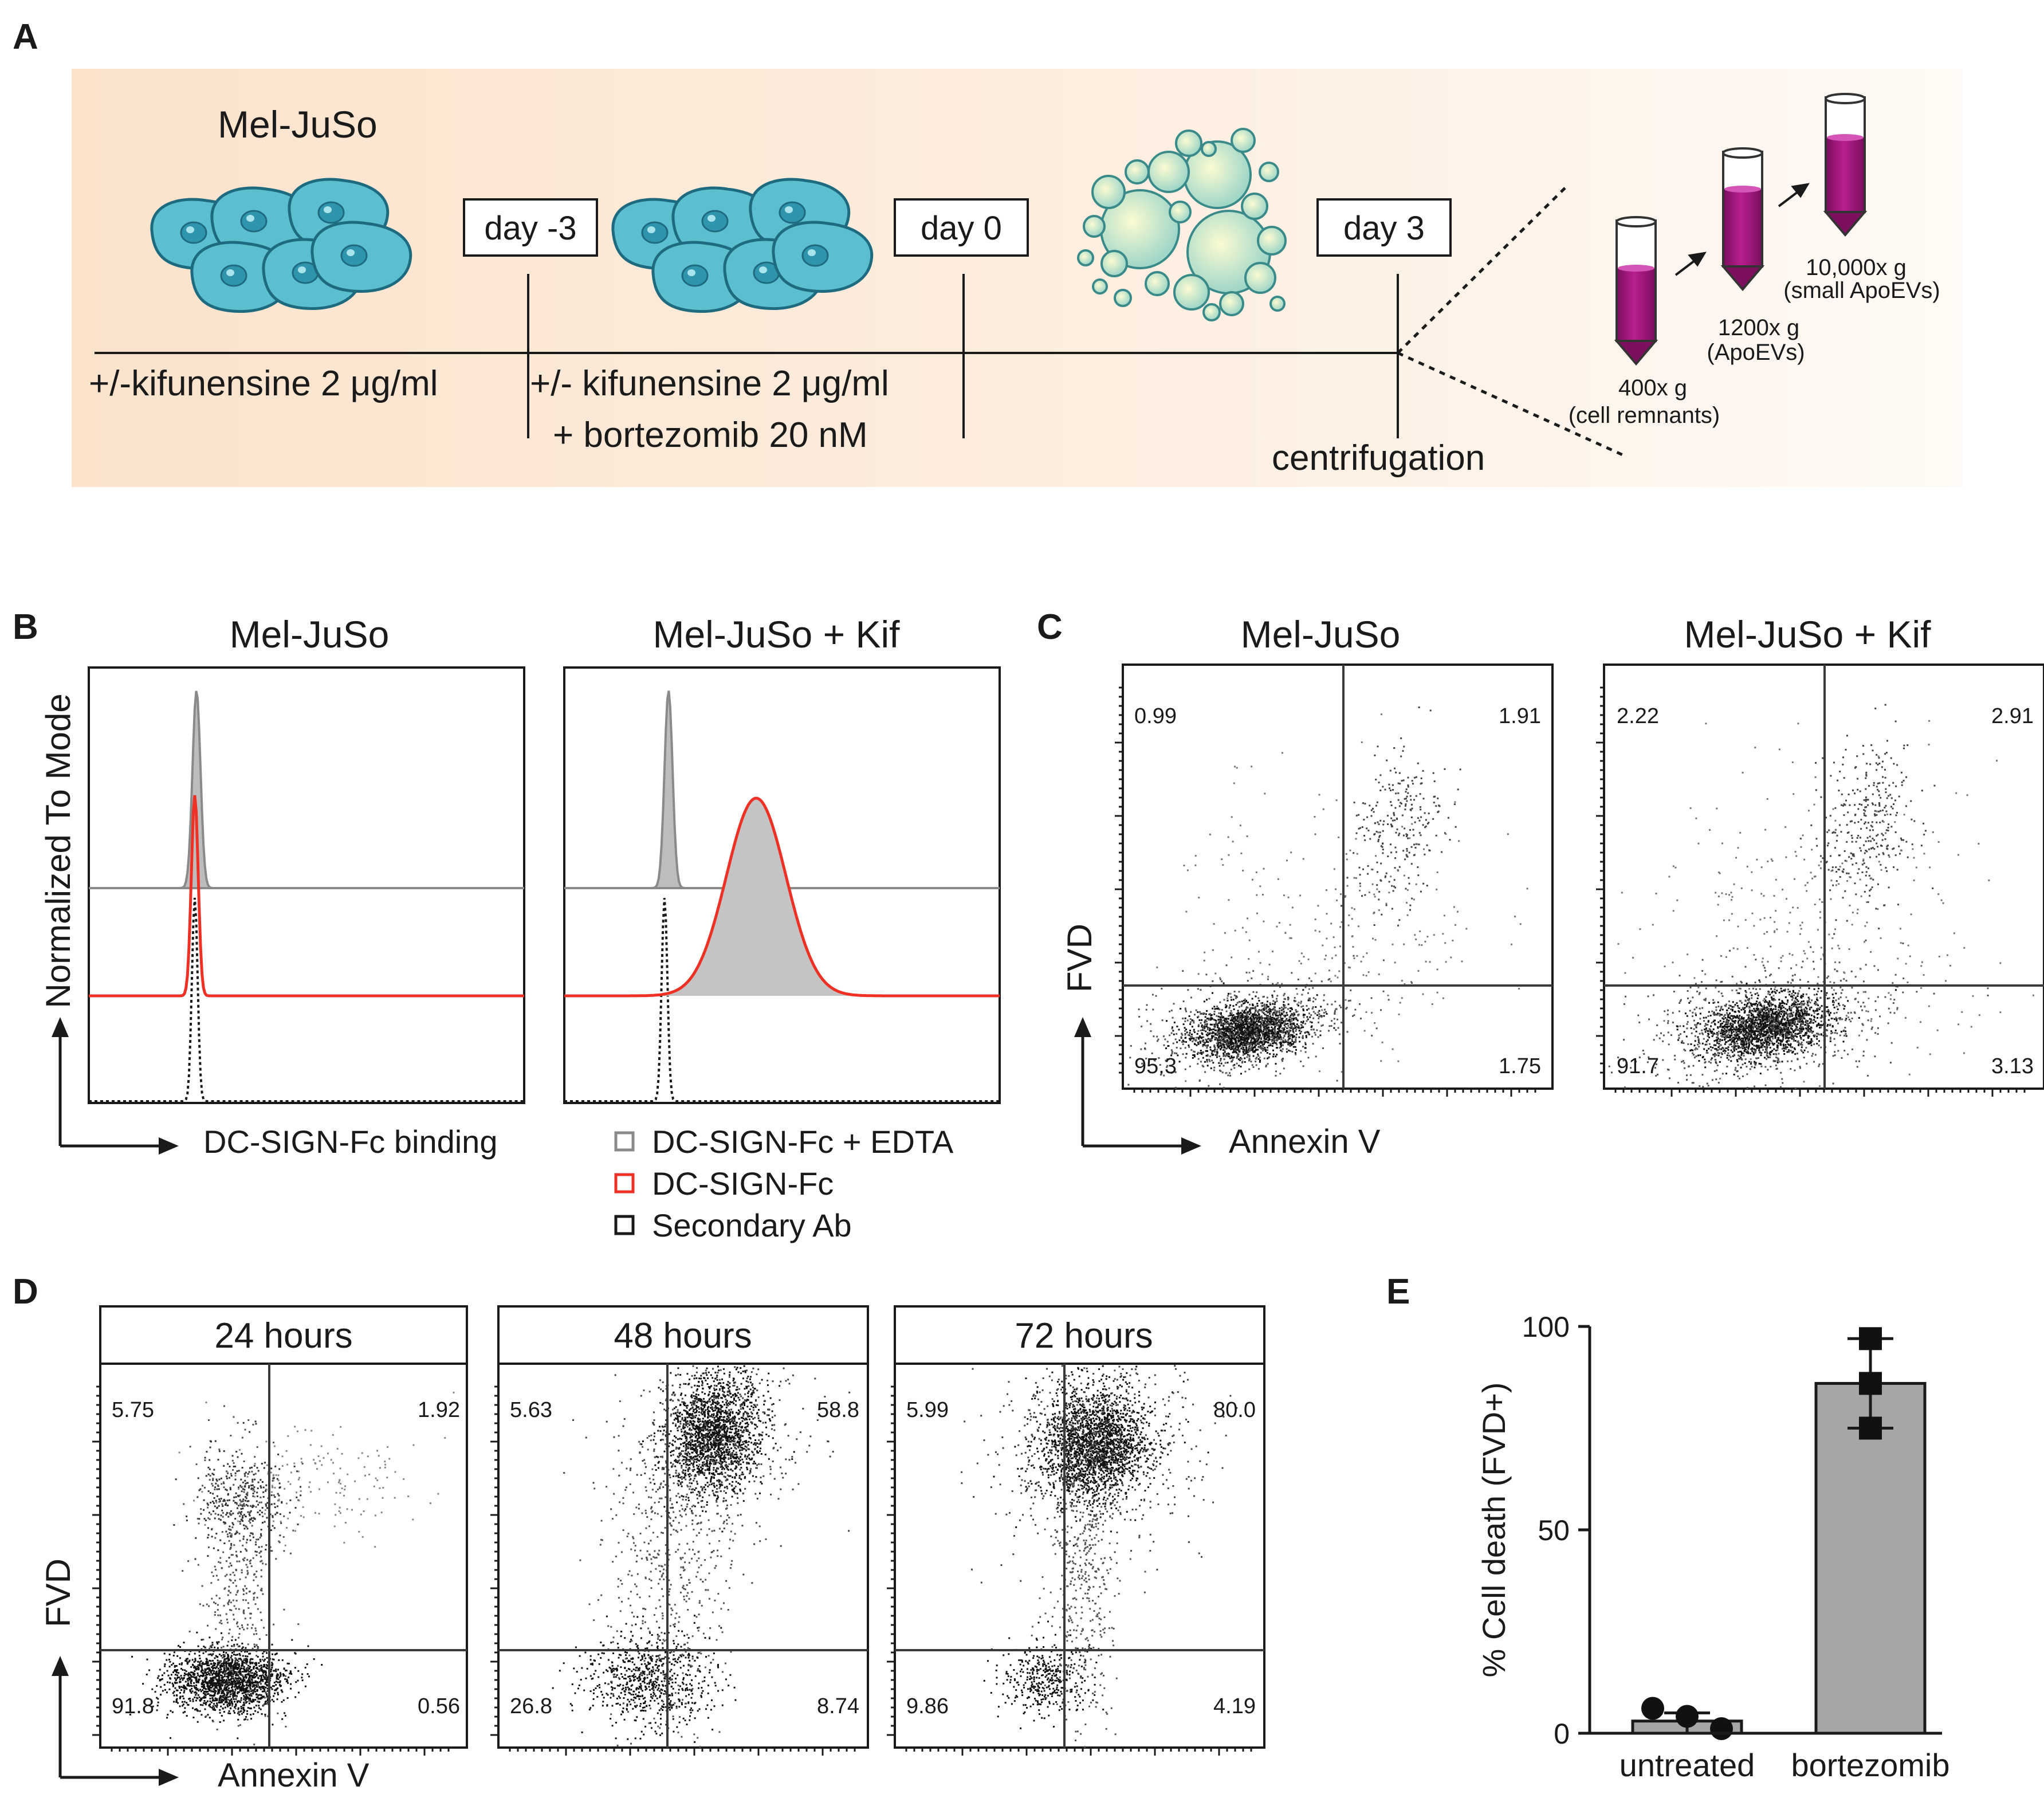 The image size is (2044, 1798). Describe the element at coordinates (777, 634) in the screenshot. I see `panel-b-title-2: Mel-JuSo + Kif` at that location.